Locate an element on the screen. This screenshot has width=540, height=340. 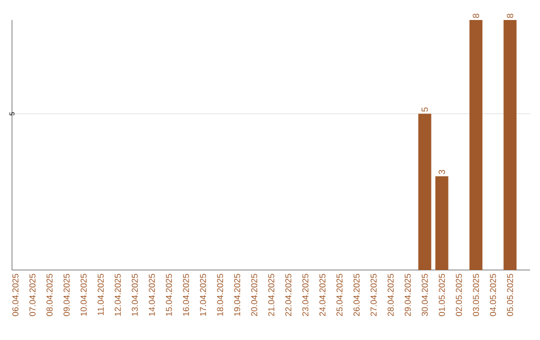
x-tick-label: 22.04.2025 is located at coordinates (288, 295).